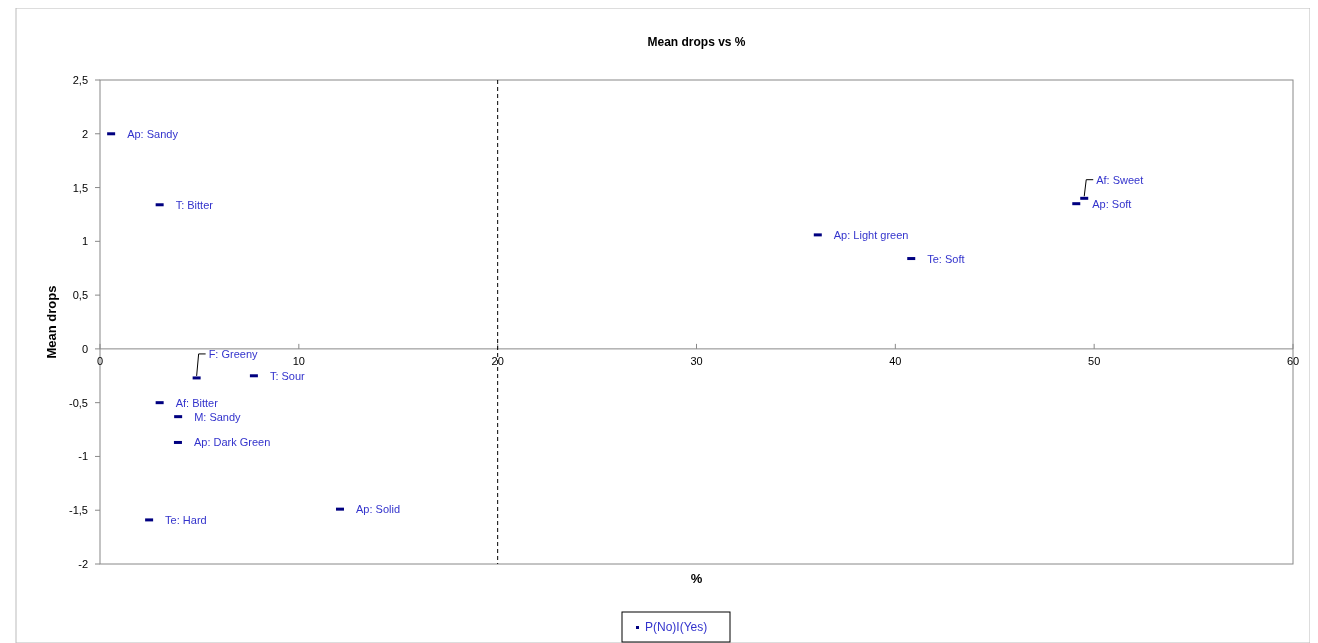 This screenshot has width=1318, height=643. I want to click on x-tick-label: 20, so click(497, 360).